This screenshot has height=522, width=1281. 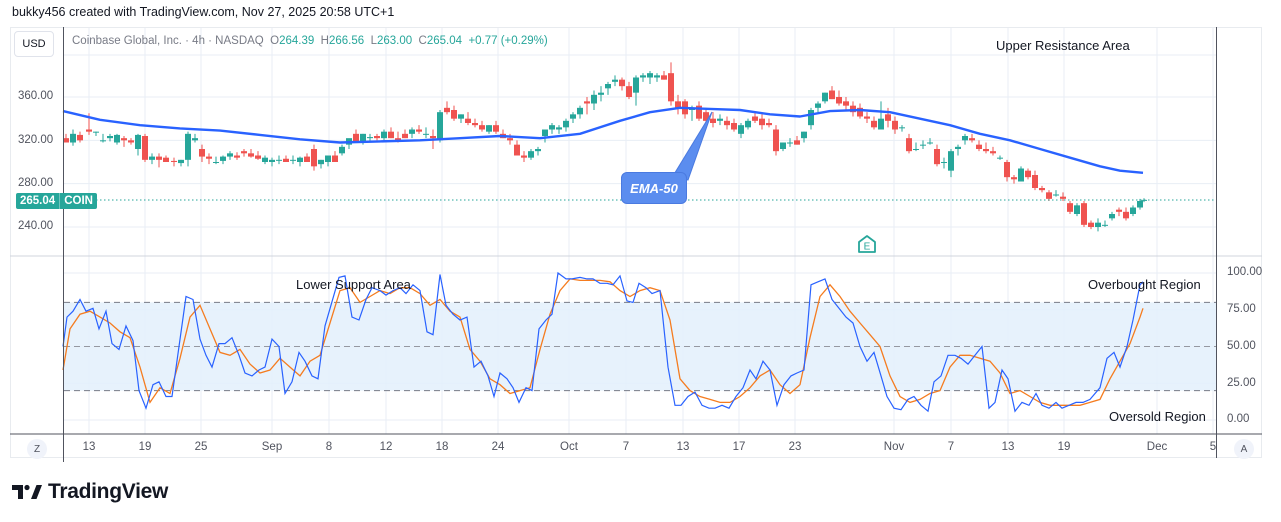 I want to click on price-tick: 240.00, so click(x=36, y=226).